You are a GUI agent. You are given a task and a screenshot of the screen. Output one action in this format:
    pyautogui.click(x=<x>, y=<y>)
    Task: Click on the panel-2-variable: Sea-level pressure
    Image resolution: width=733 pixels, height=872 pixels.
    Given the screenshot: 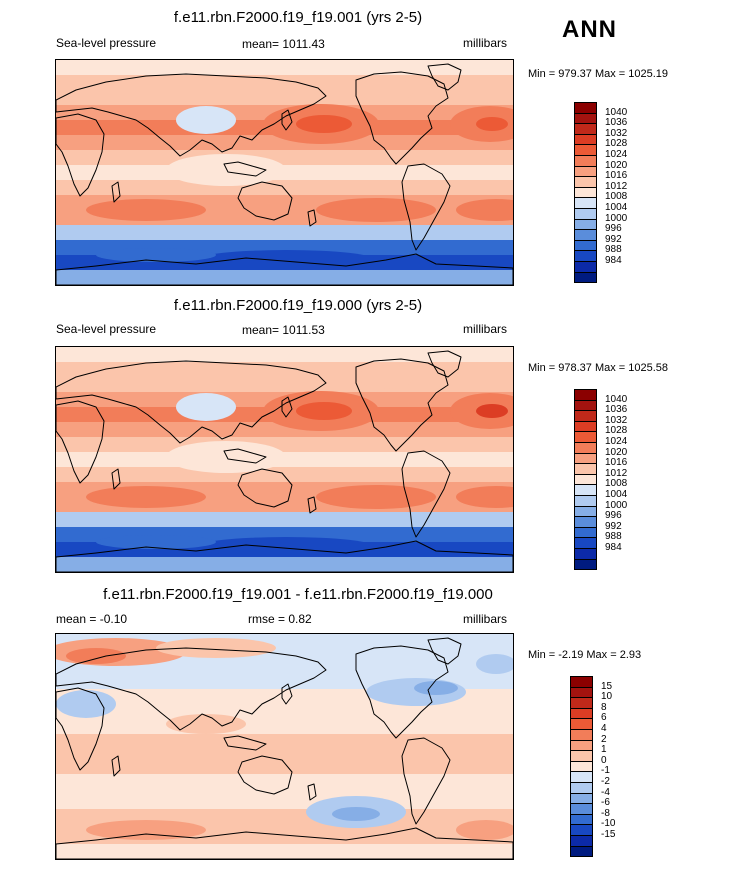 What is the action you would take?
    pyautogui.click(x=106, y=329)
    